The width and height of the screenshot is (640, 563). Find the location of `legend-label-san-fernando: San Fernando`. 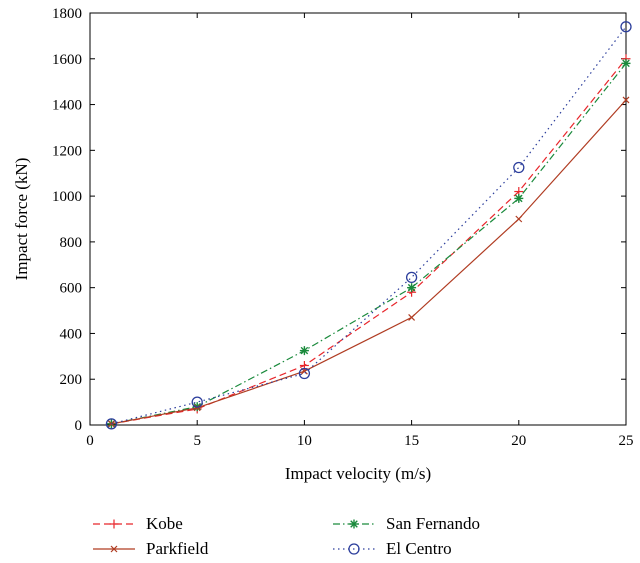

legend-label-san-fernando: San Fernando is located at coordinates (433, 523).